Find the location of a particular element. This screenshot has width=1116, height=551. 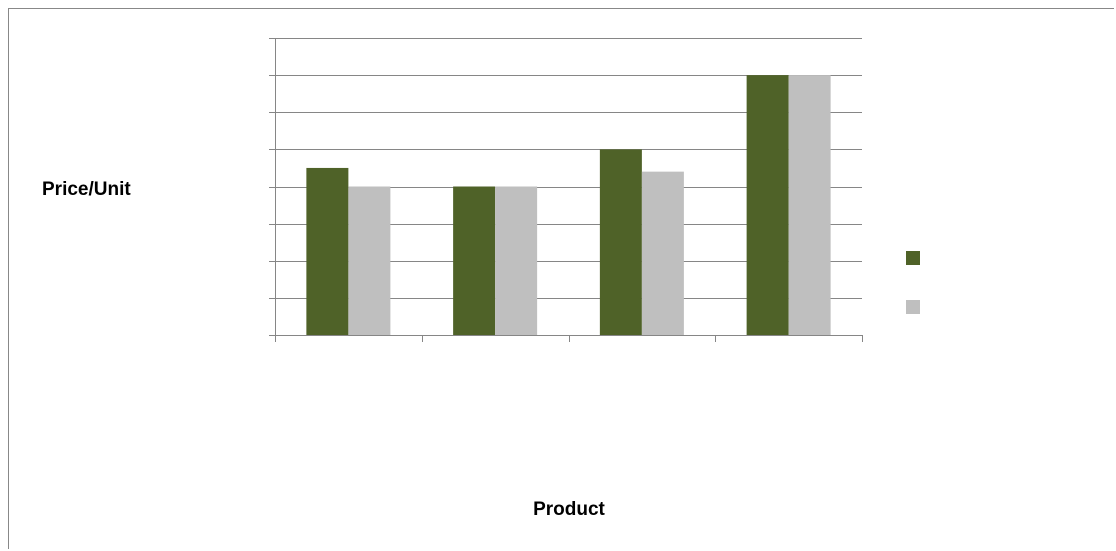

legend is located at coordinates (913, 282).